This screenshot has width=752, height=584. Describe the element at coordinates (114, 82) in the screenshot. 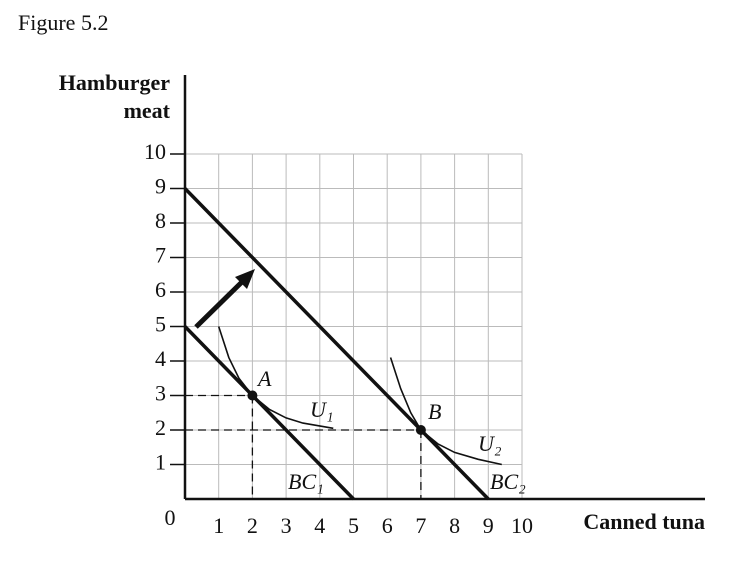

I see `y-axis-label: Hamburger` at that location.